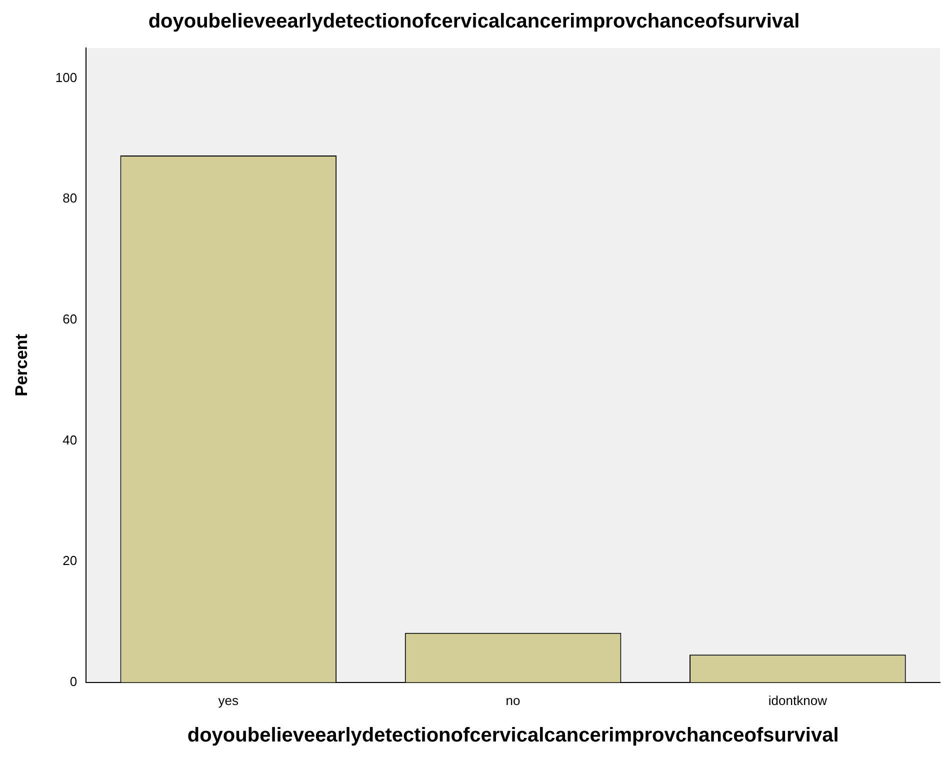 Image resolution: width=942 pixels, height=762 pixels. I want to click on x-tick-label: idontknow, so click(798, 700).